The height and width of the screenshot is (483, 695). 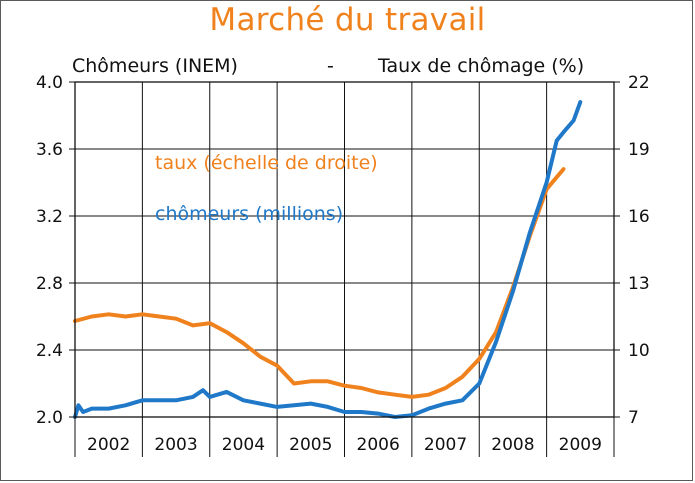 I want to click on right-tick-label: 10, so click(x=639, y=351).